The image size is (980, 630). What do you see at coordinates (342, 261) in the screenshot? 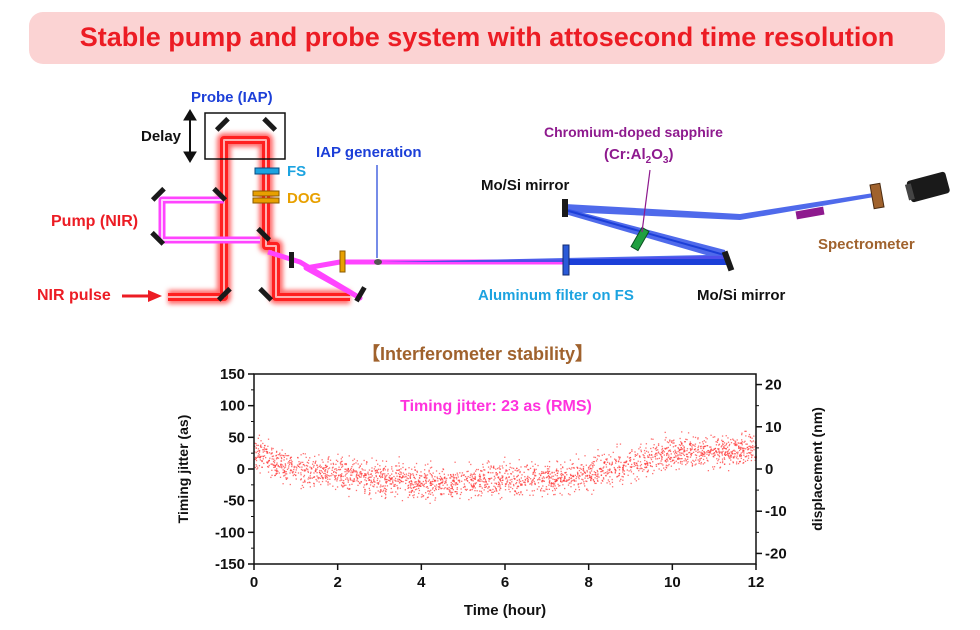
I see `orange-plate` at bounding box center [342, 261].